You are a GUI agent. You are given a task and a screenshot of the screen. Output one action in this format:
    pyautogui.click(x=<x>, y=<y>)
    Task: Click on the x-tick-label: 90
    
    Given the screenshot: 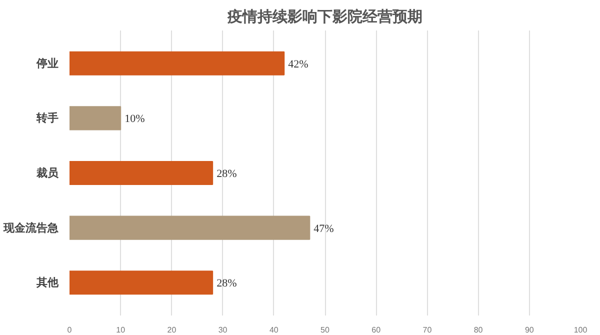 What is the action you would take?
    pyautogui.click(x=529, y=330)
    